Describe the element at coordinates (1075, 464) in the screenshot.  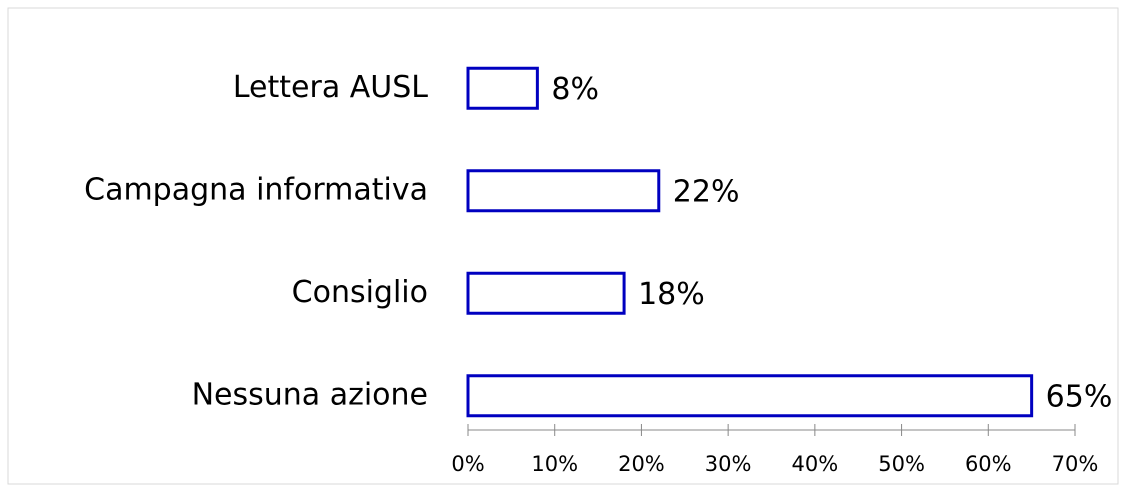
I see `x-tick-label: 70%` at that location.